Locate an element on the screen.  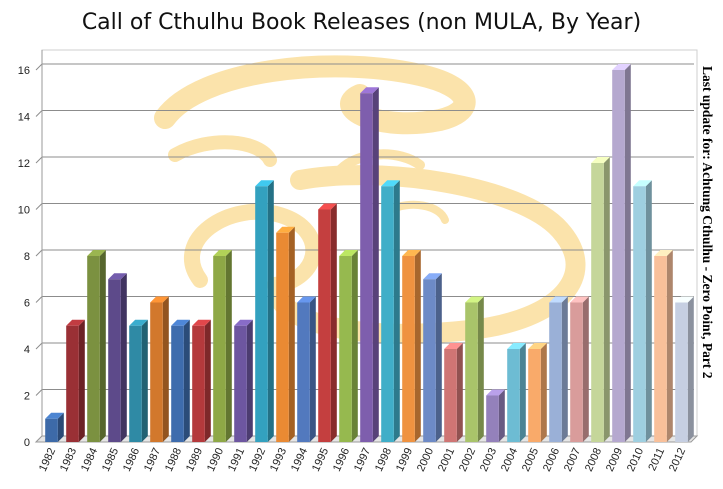
bar-2003 is located at coordinates (495, 415).